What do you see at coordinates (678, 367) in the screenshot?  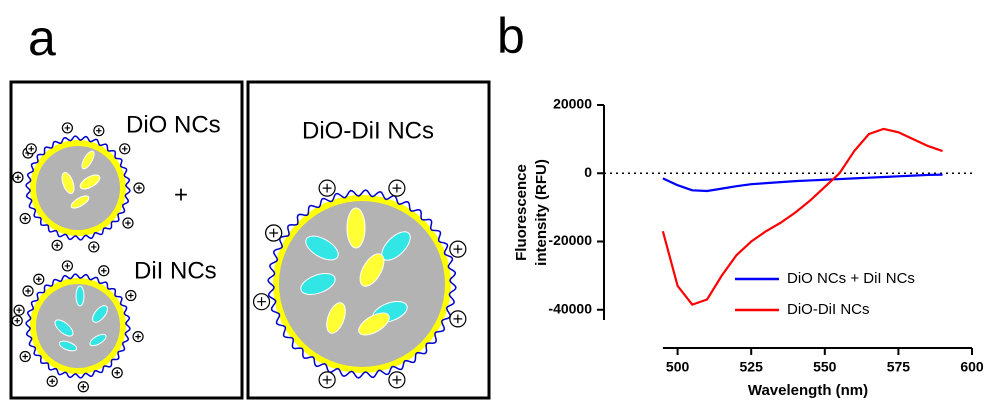 I see `x-tick-label: 500` at bounding box center [678, 367].